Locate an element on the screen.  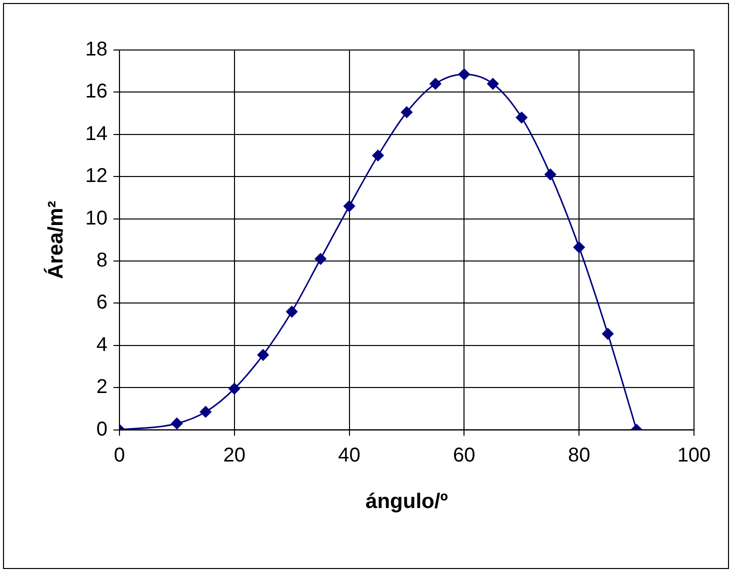
x-tick-label: 80 is located at coordinates (579, 455).